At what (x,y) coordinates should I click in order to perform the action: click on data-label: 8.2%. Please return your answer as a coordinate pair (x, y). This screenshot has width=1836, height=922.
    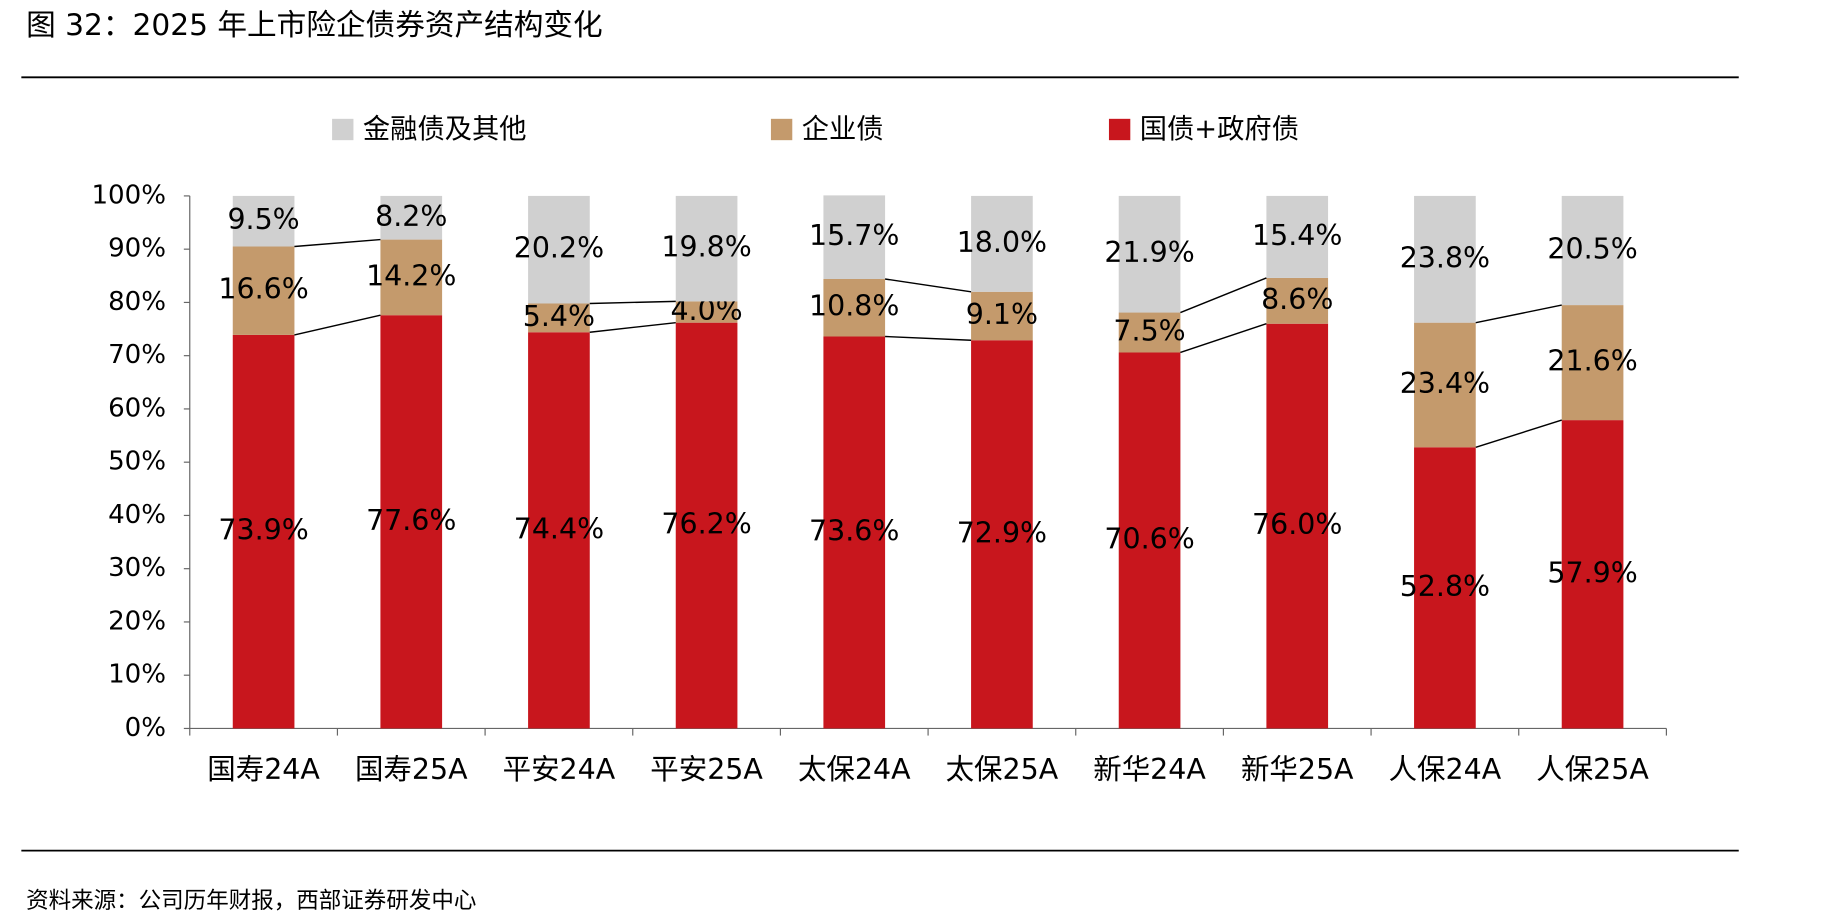
    Looking at the image, I should click on (411, 216).